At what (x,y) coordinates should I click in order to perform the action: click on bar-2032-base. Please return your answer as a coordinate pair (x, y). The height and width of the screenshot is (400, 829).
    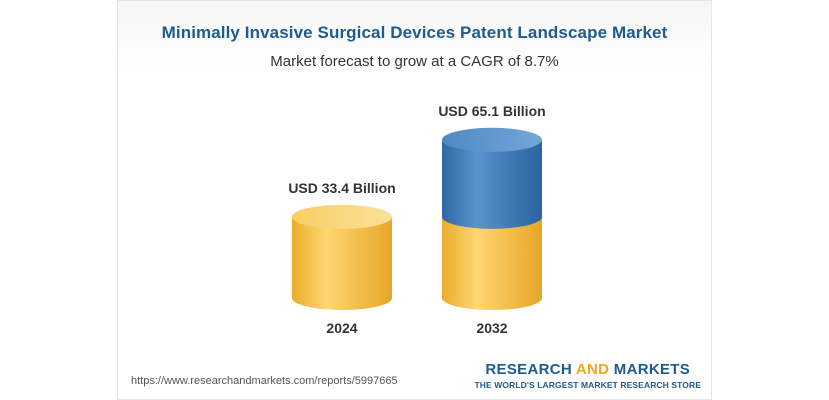
    Looking at the image, I should click on (492, 263).